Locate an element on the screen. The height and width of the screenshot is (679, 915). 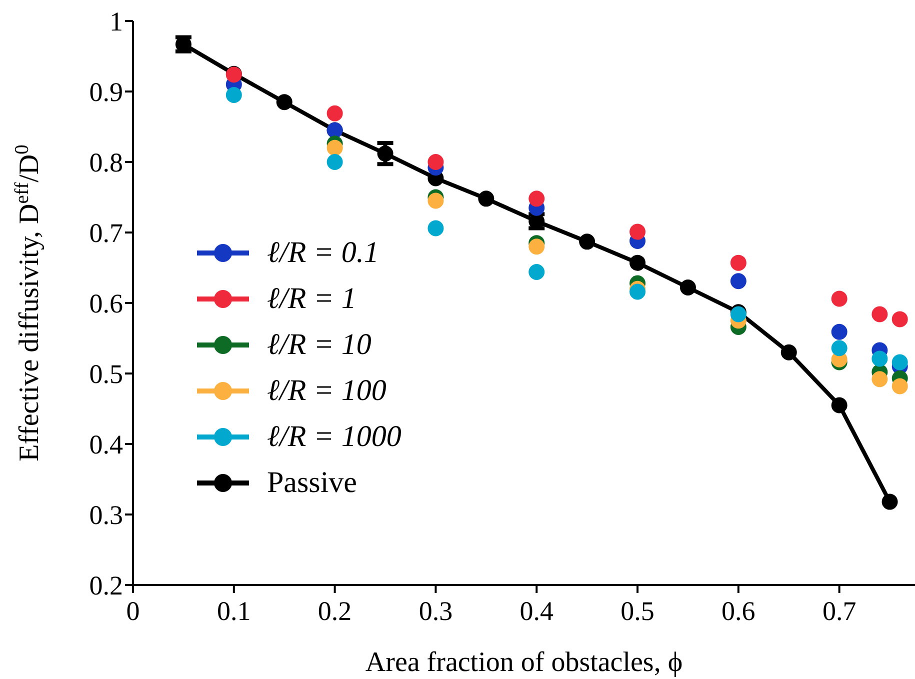
y-tick-label: 0.7 is located at coordinates (106, 233).